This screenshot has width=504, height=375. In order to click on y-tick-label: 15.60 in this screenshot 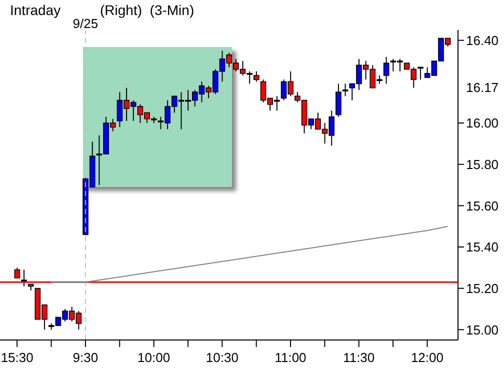, I will do `click(482, 206)`.